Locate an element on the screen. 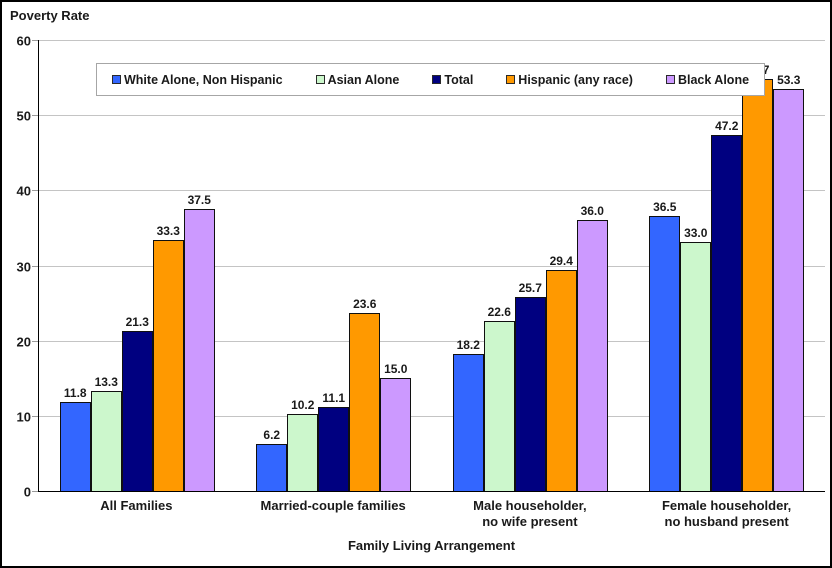 The width and height of the screenshot is (832, 568). bar-value-label: 6.2 is located at coordinates (272, 435).